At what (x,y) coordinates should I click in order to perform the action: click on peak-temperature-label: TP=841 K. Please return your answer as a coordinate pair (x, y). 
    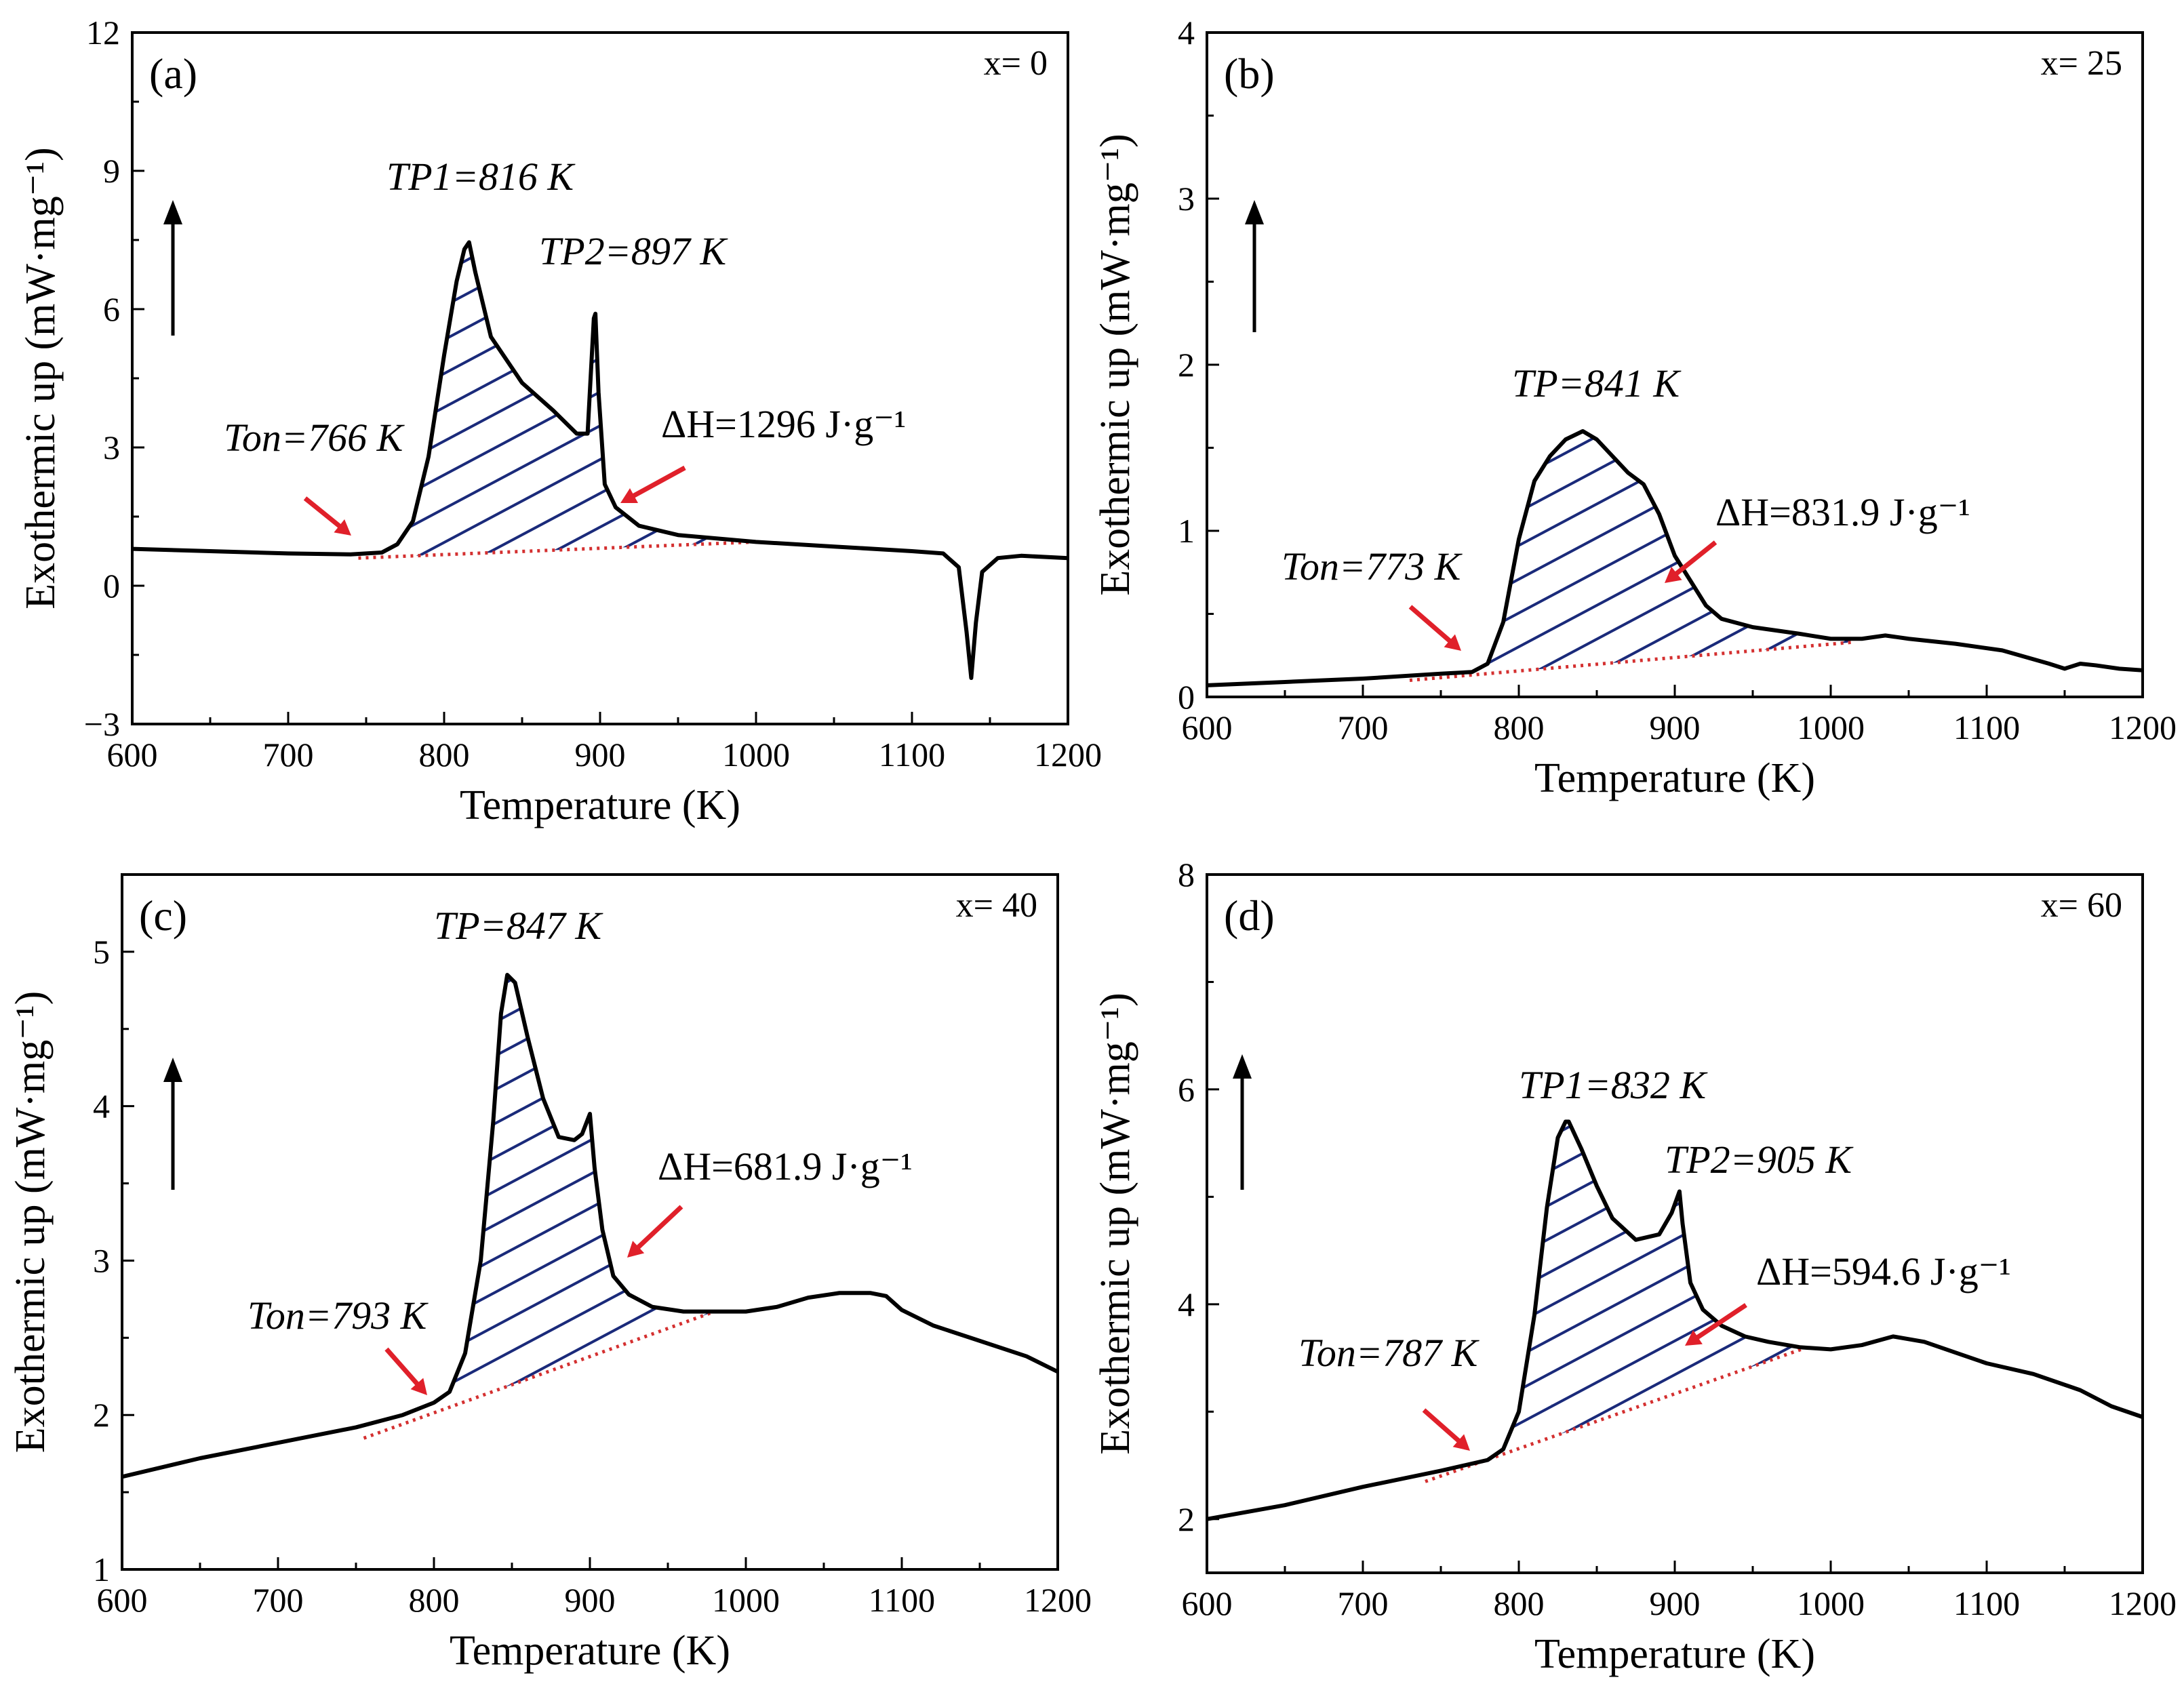
    Looking at the image, I should click on (1597, 383).